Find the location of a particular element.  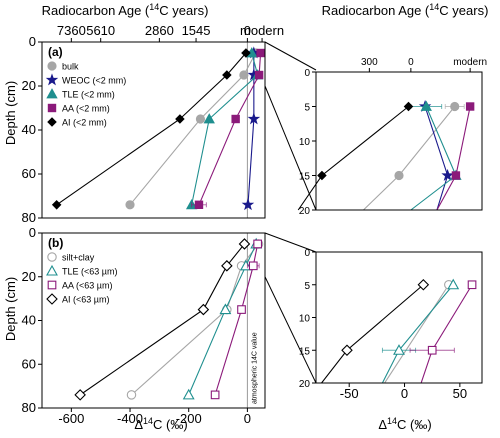

top-age-tick-label: 1545 is located at coordinates (196, 30).